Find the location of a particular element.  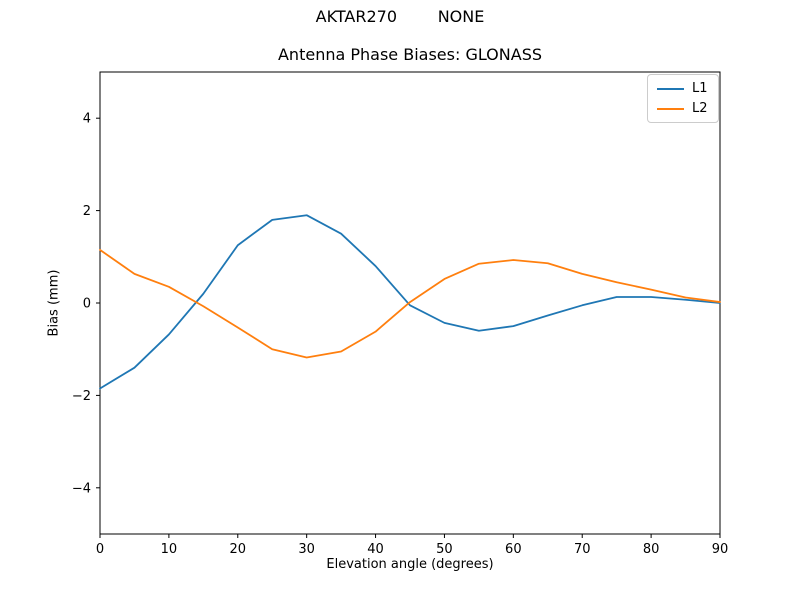

legend-item-l1: L1 is located at coordinates (682, 88).